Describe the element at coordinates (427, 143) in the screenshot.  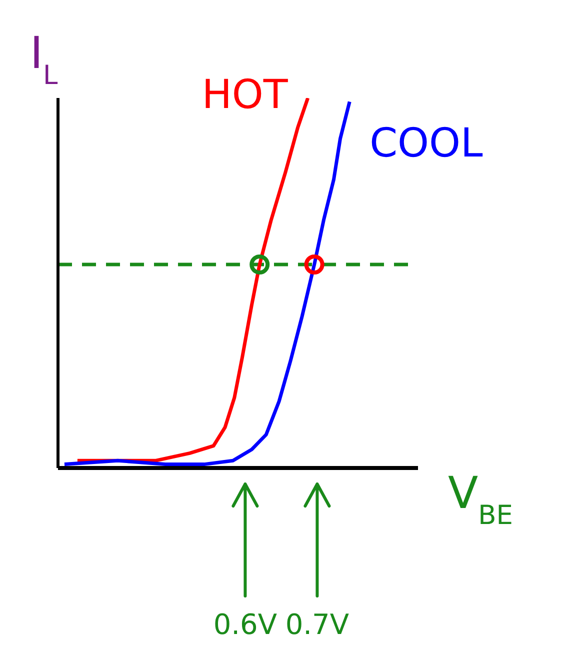
I see `series-label: COOL` at that location.